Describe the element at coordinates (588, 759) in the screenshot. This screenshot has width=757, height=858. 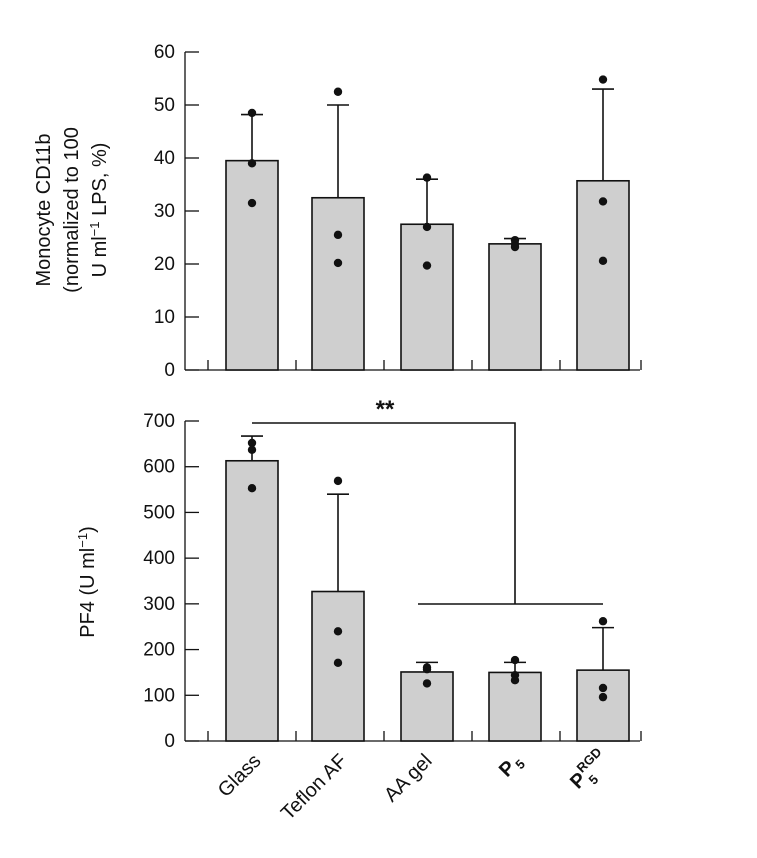
I see `svg-text: RGD` at that location.